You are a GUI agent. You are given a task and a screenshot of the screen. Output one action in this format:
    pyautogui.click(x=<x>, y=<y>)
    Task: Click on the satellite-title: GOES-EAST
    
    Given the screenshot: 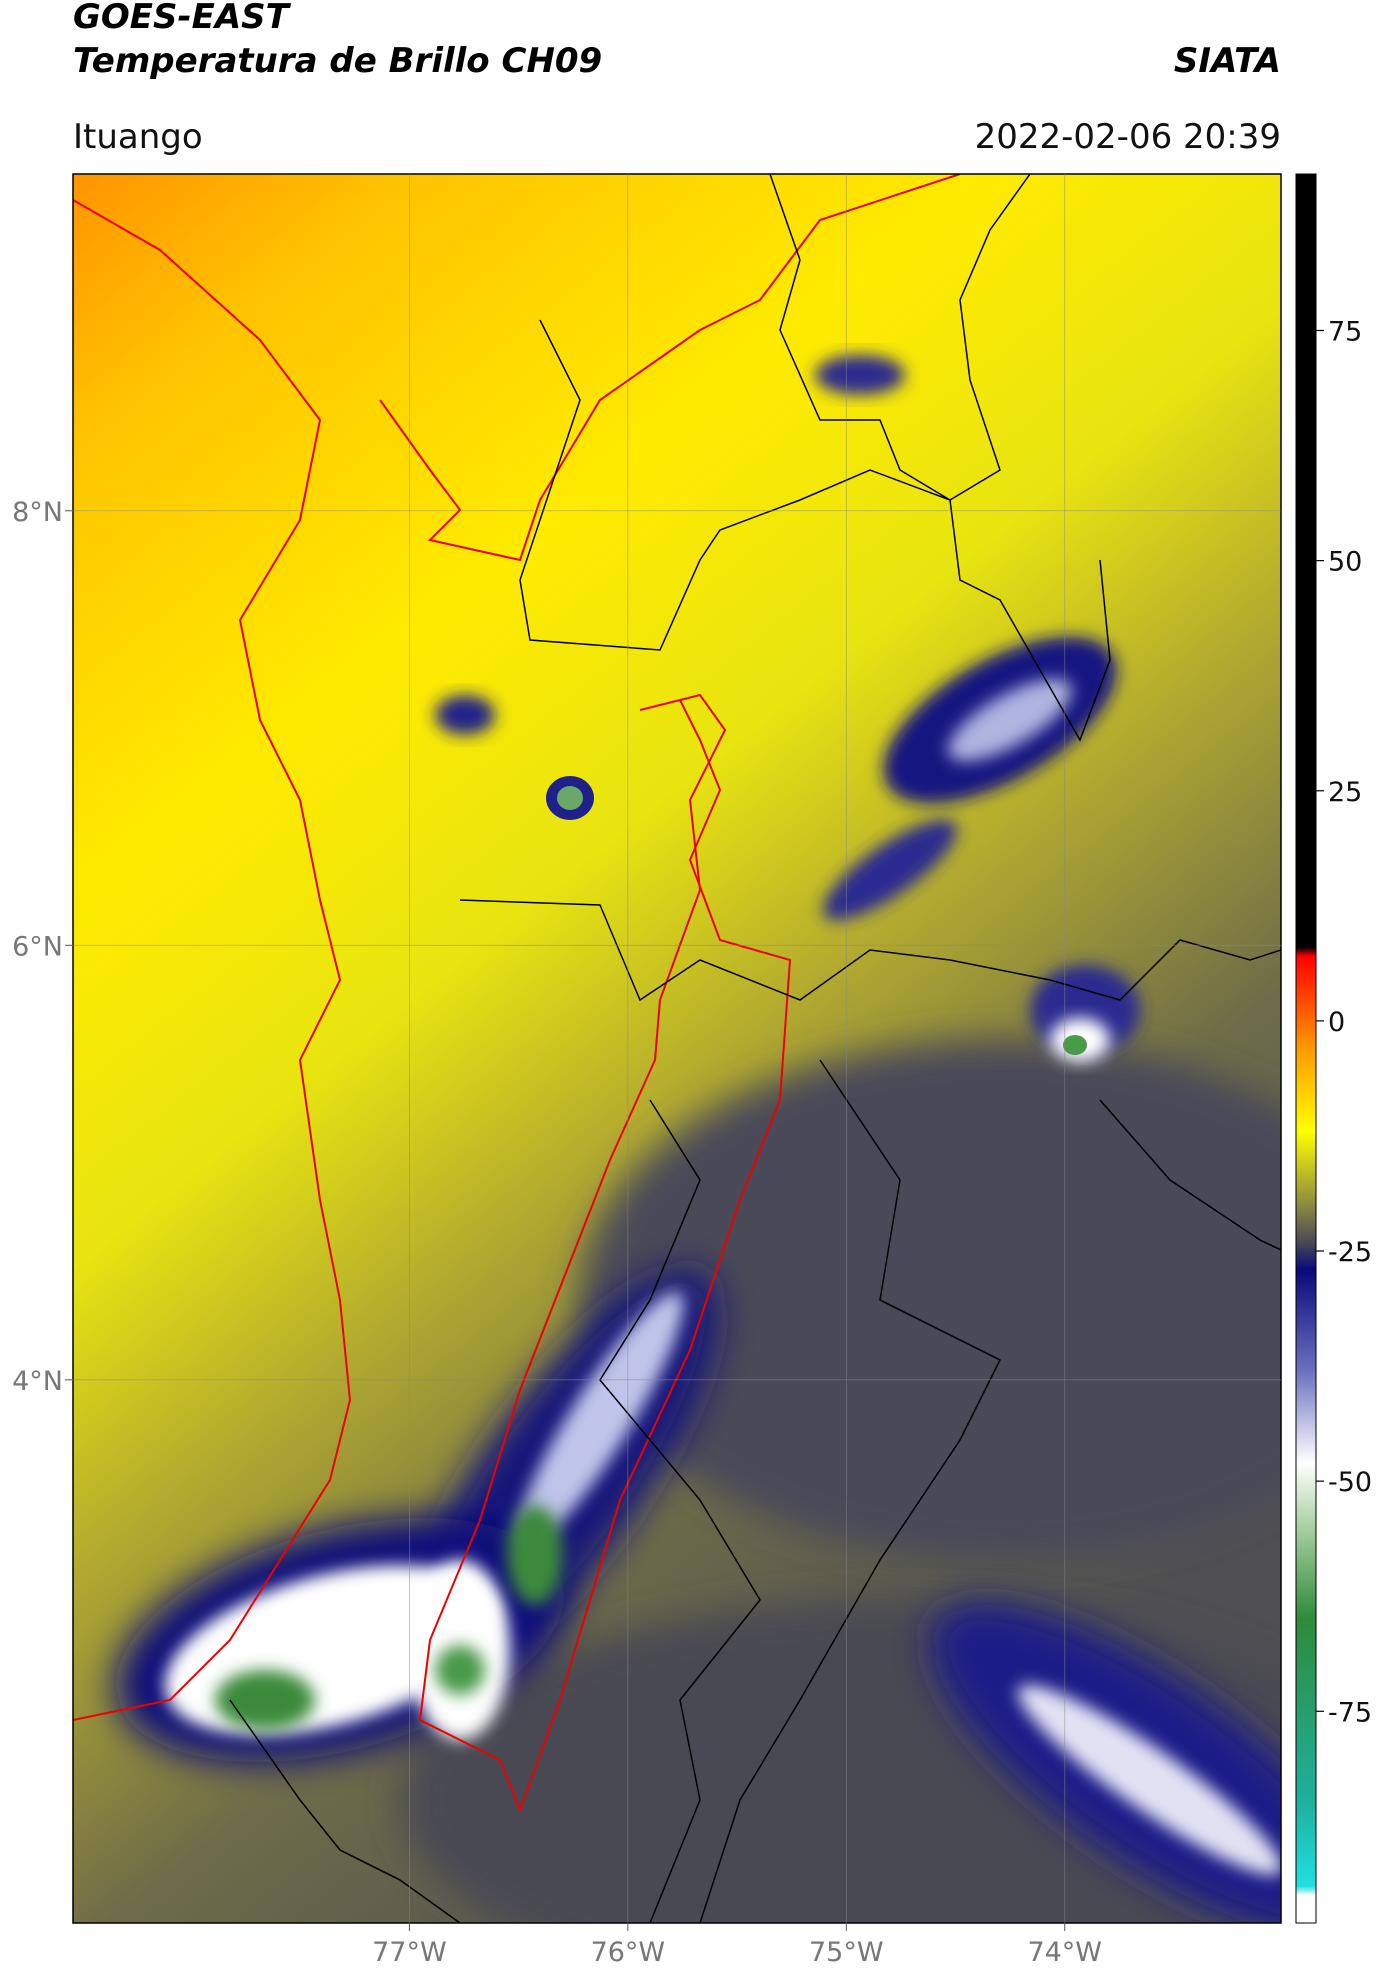 What is the action you would take?
    pyautogui.click(x=182, y=18)
    